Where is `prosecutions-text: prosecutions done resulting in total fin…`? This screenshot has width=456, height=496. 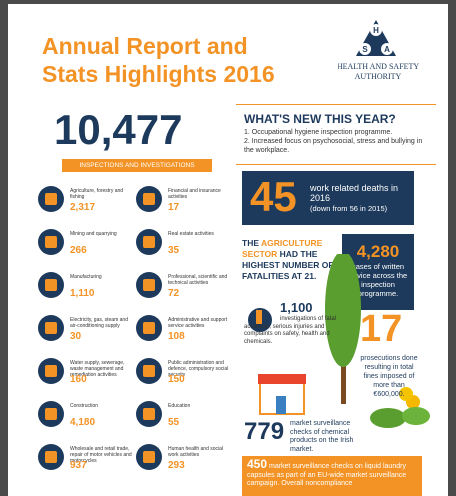 prosecutions-text: prosecutions done resulting in total fin… is located at coordinates (389, 376).